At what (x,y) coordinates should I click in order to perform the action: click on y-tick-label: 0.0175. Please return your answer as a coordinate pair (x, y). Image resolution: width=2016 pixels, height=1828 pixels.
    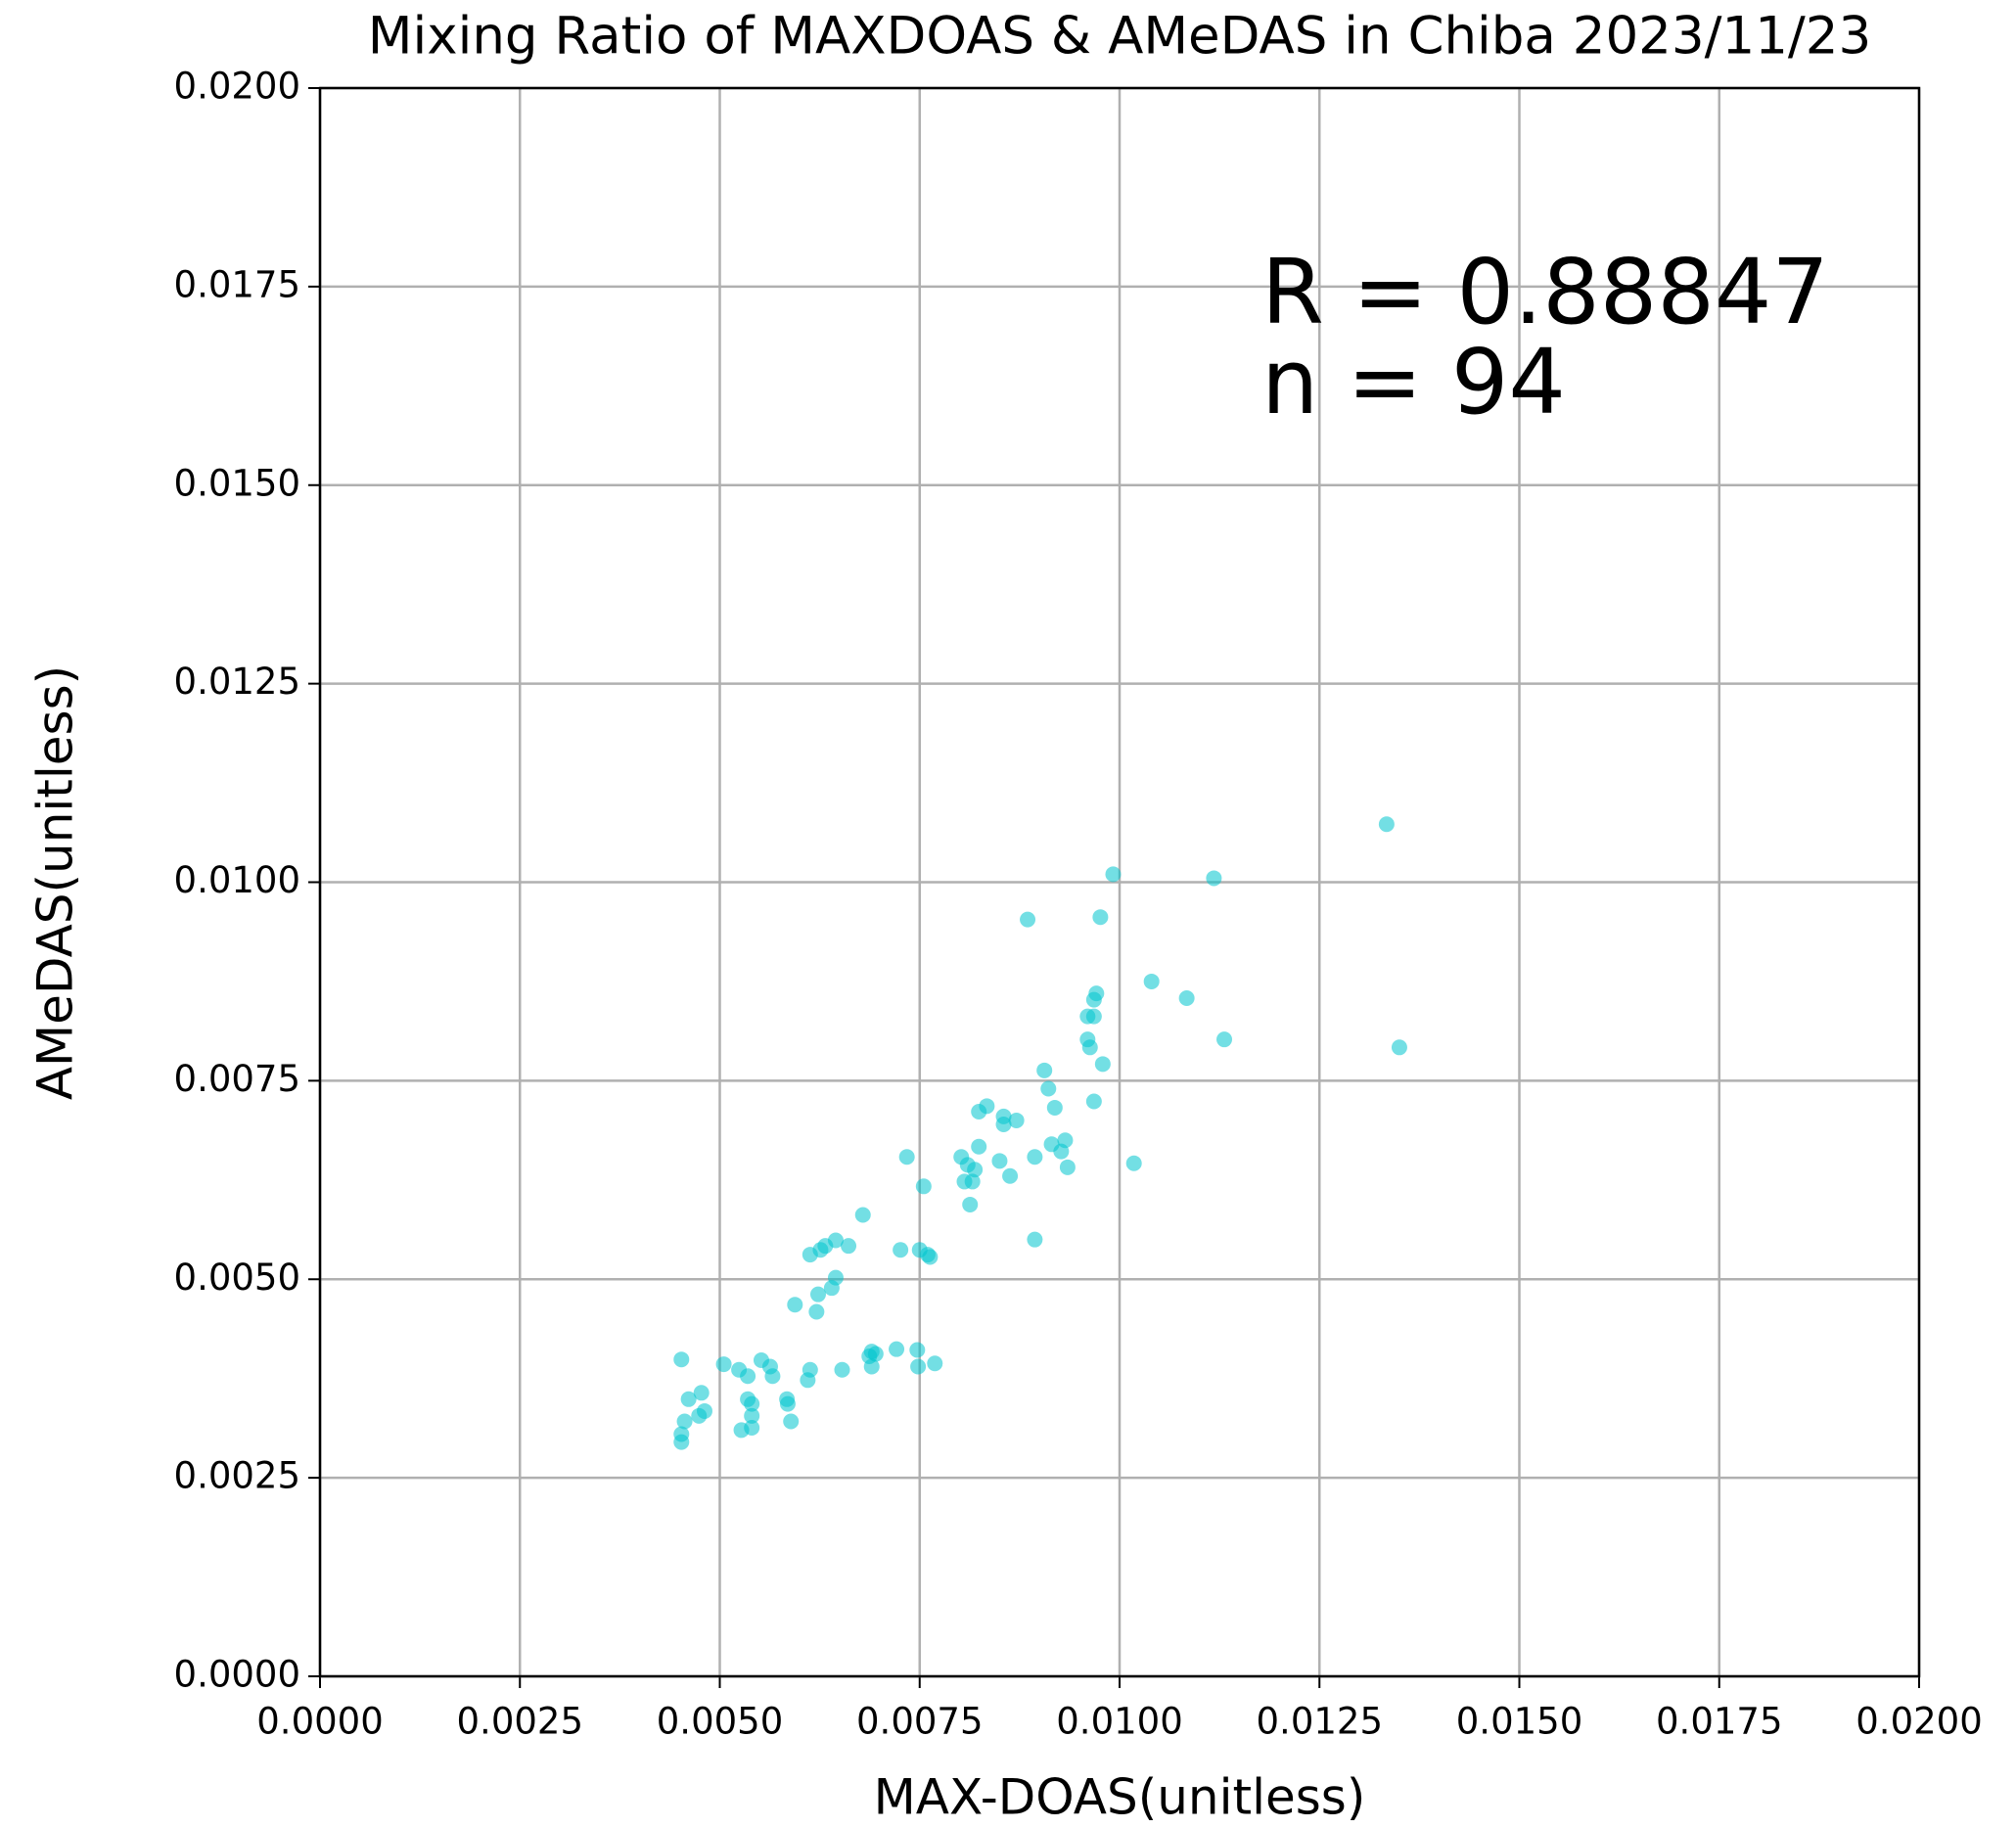
    Looking at the image, I should click on (237, 284).